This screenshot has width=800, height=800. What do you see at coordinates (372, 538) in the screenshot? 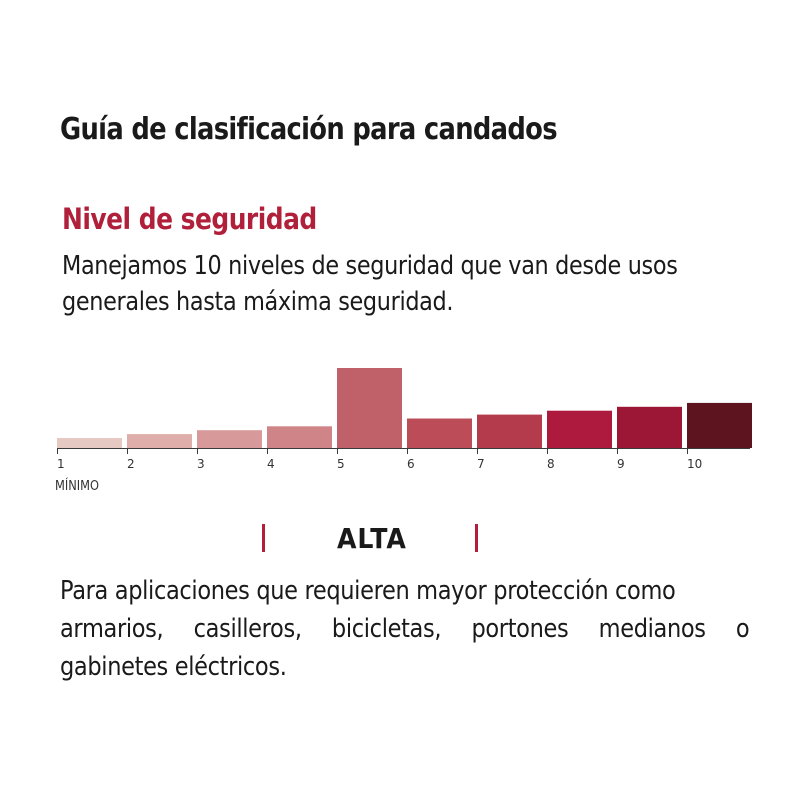
I see `band-label: ALTA` at bounding box center [372, 538].